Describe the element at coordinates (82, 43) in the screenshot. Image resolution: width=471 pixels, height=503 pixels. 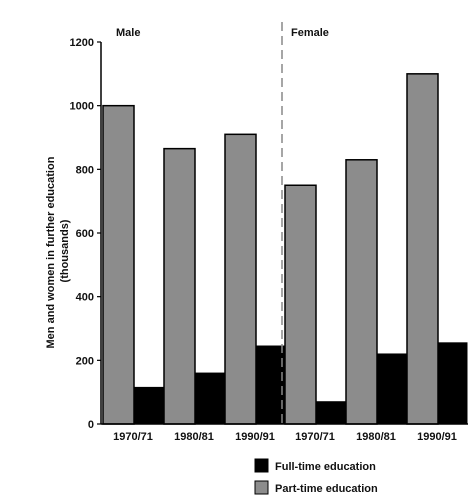
I see `y-tick-label: 1200` at that location.